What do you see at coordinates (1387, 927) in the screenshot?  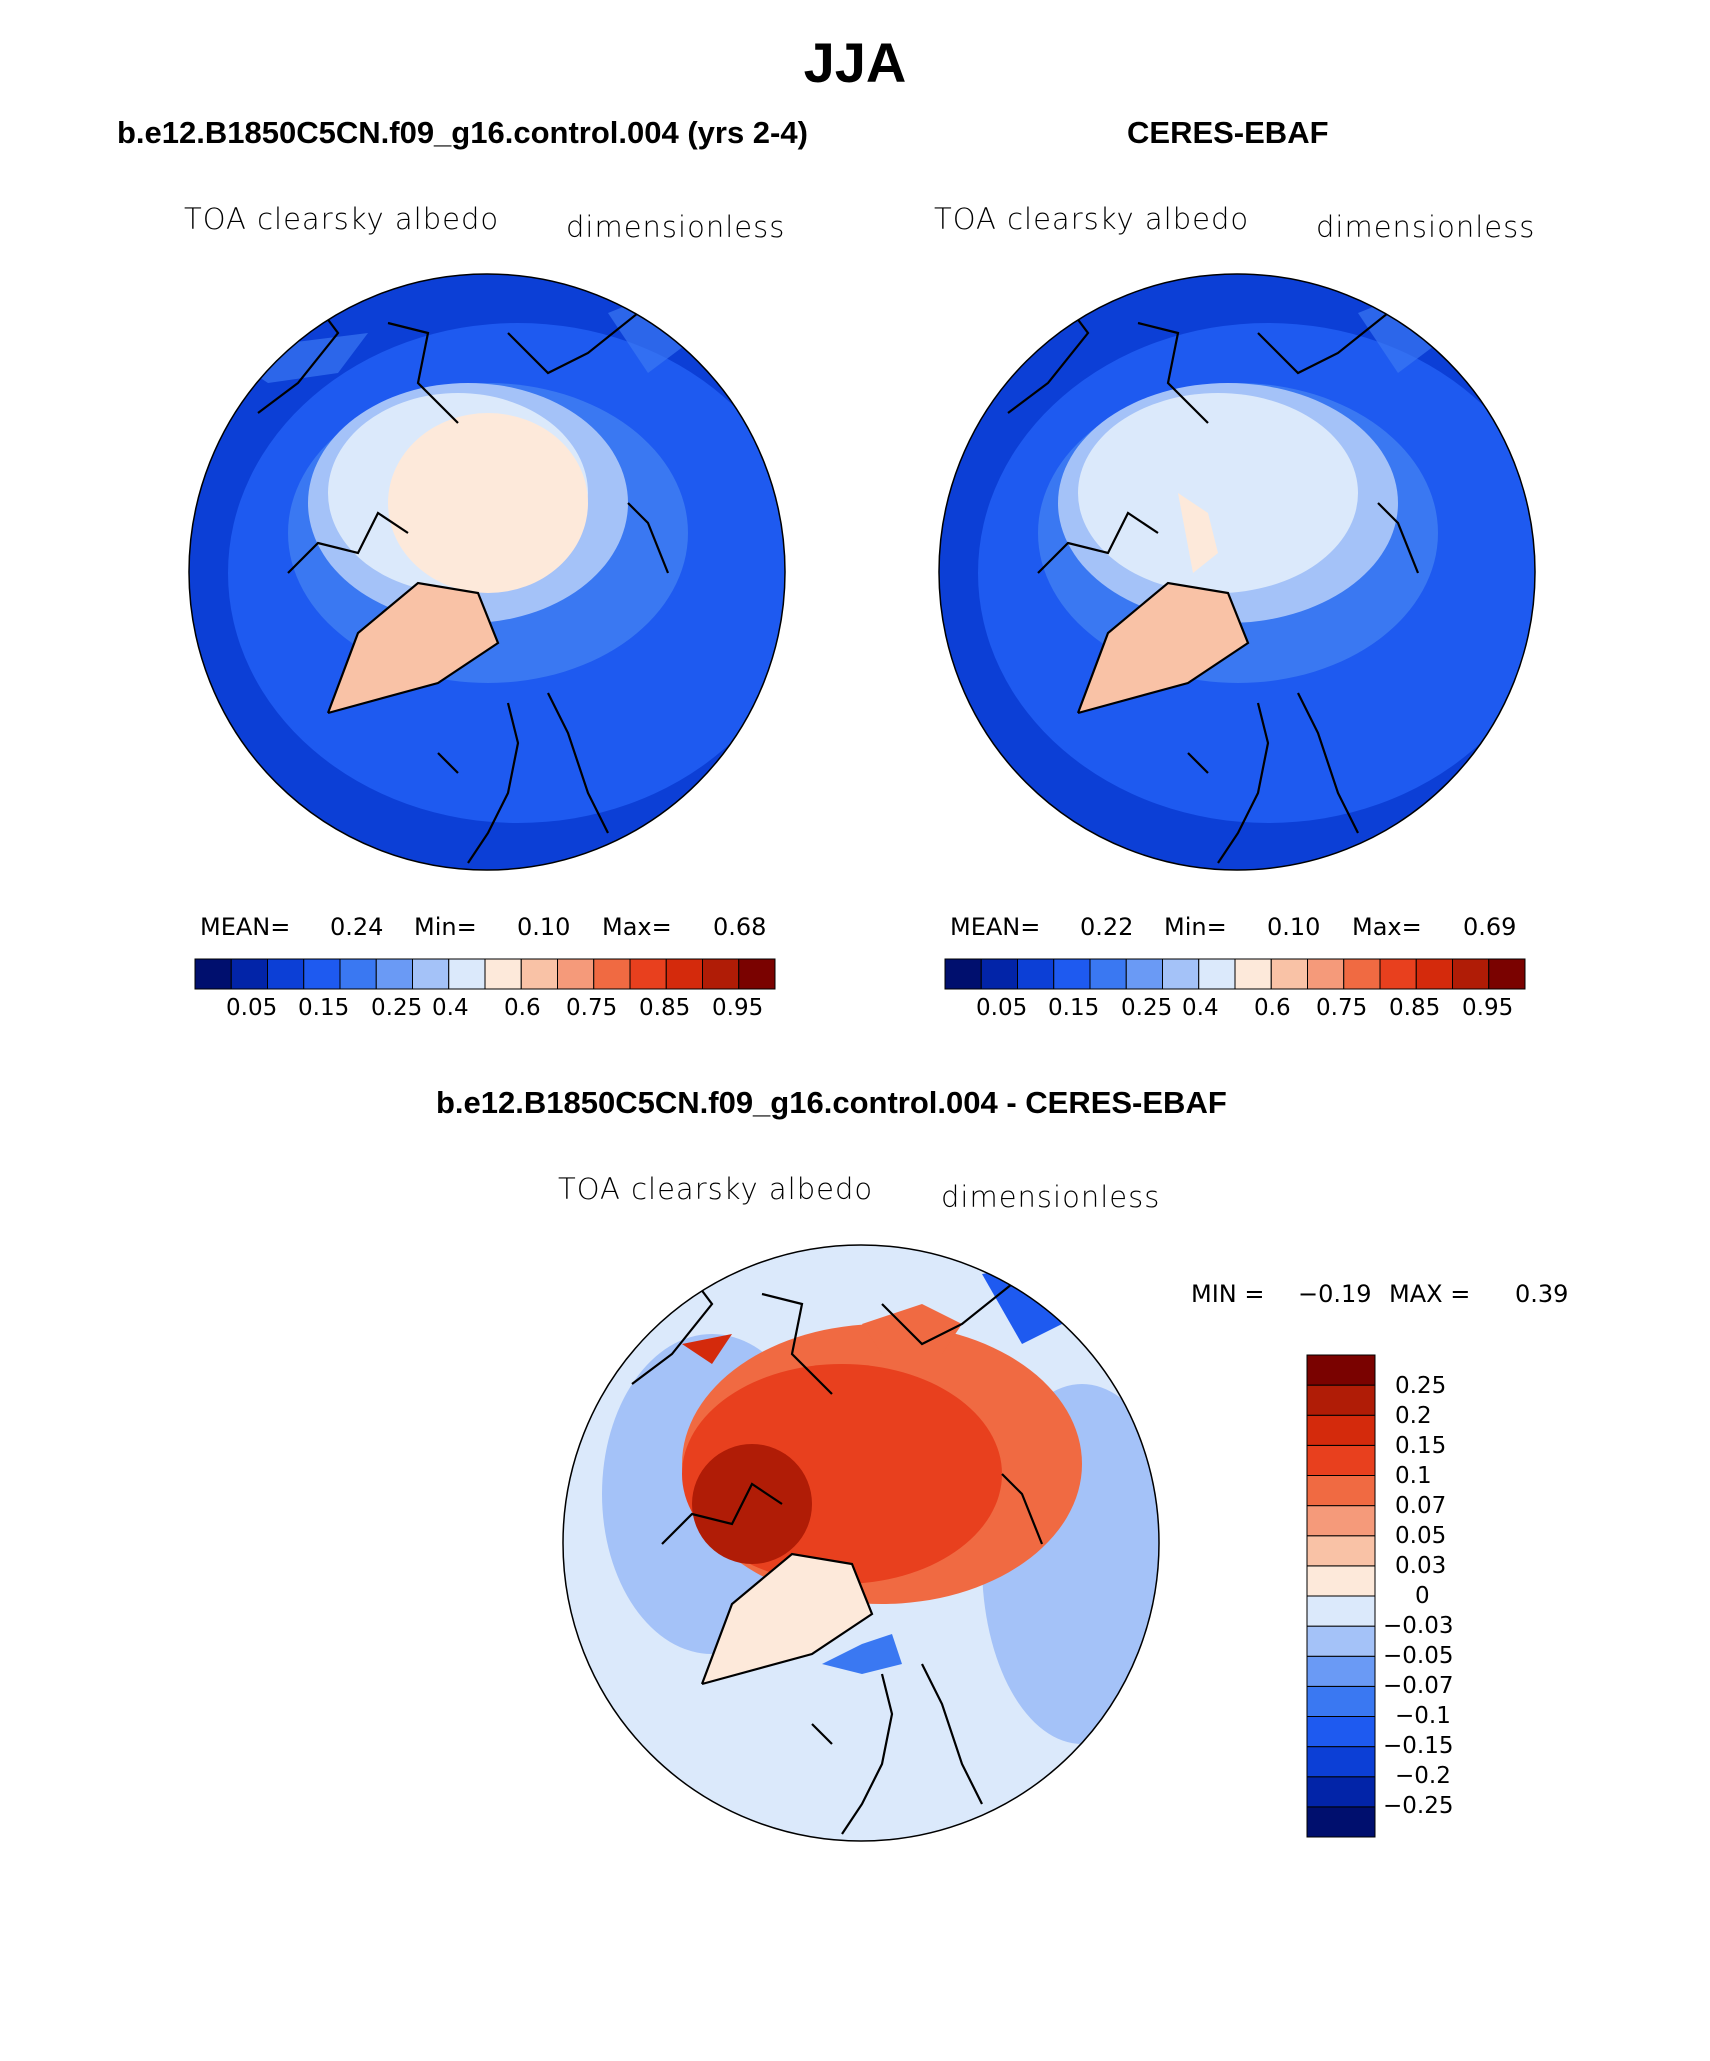 I see `obs-max-label: Max=` at bounding box center [1387, 927].